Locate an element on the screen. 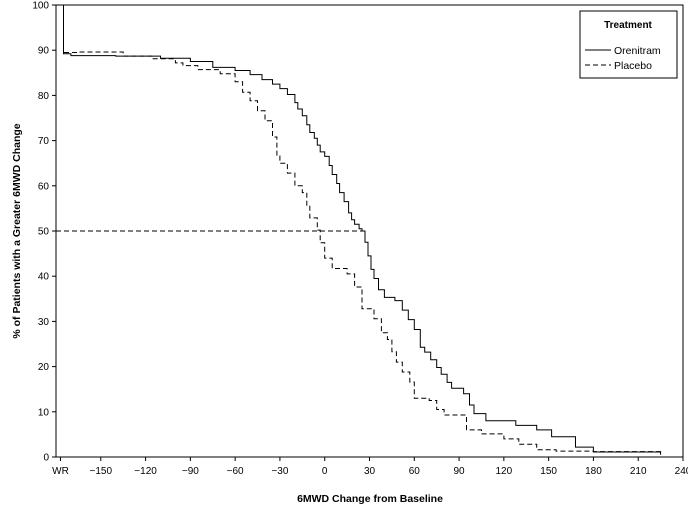  y-tick-label: 20 is located at coordinates (44, 367).